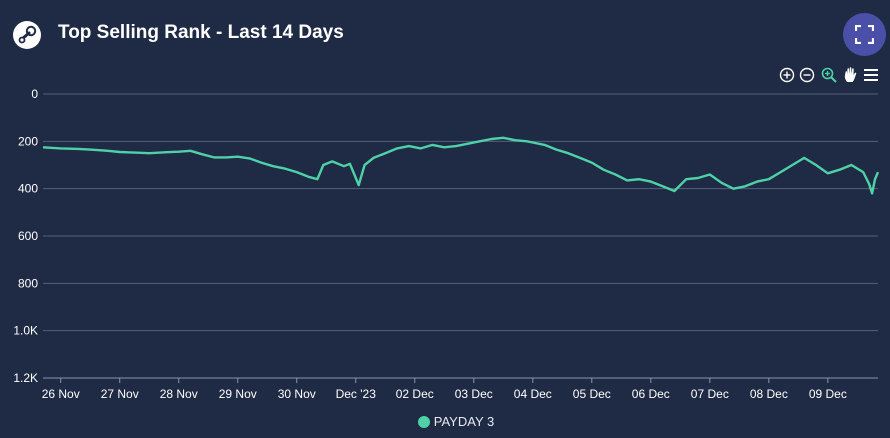 The height and width of the screenshot is (438, 890). Describe the element at coordinates (592, 394) in the screenshot. I see `x-tick-label: 05 Dec` at that location.